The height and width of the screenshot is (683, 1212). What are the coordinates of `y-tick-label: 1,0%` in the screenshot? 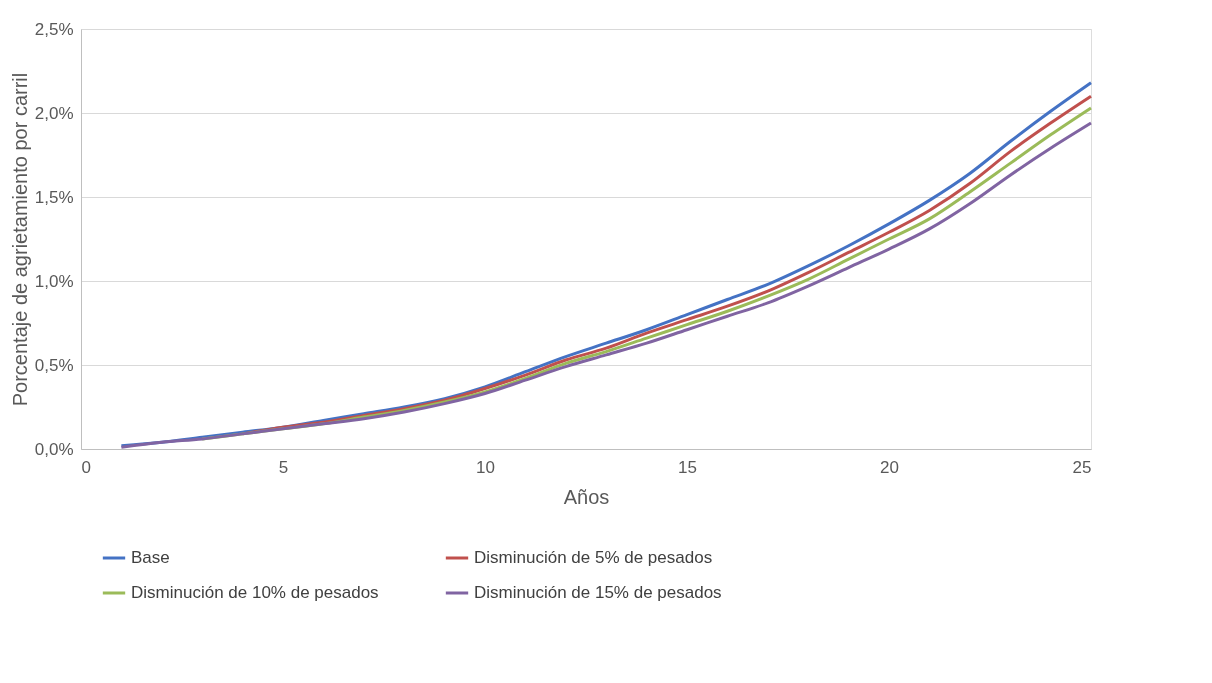 It's located at (54, 281).